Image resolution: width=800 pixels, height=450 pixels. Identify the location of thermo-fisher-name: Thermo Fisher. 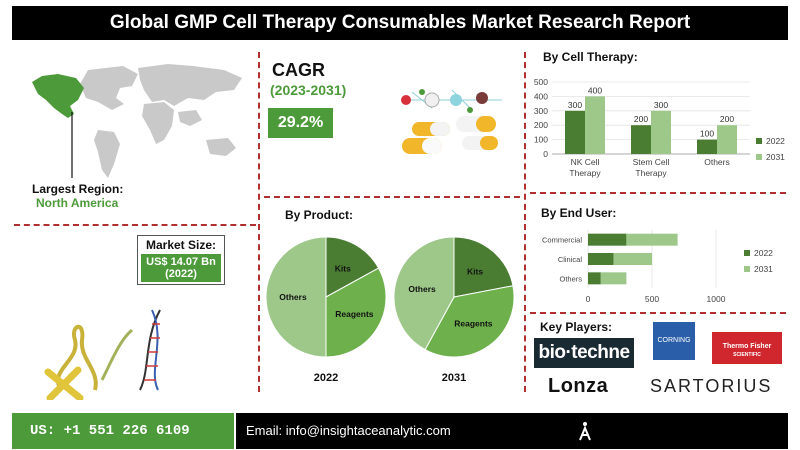
(747, 346).